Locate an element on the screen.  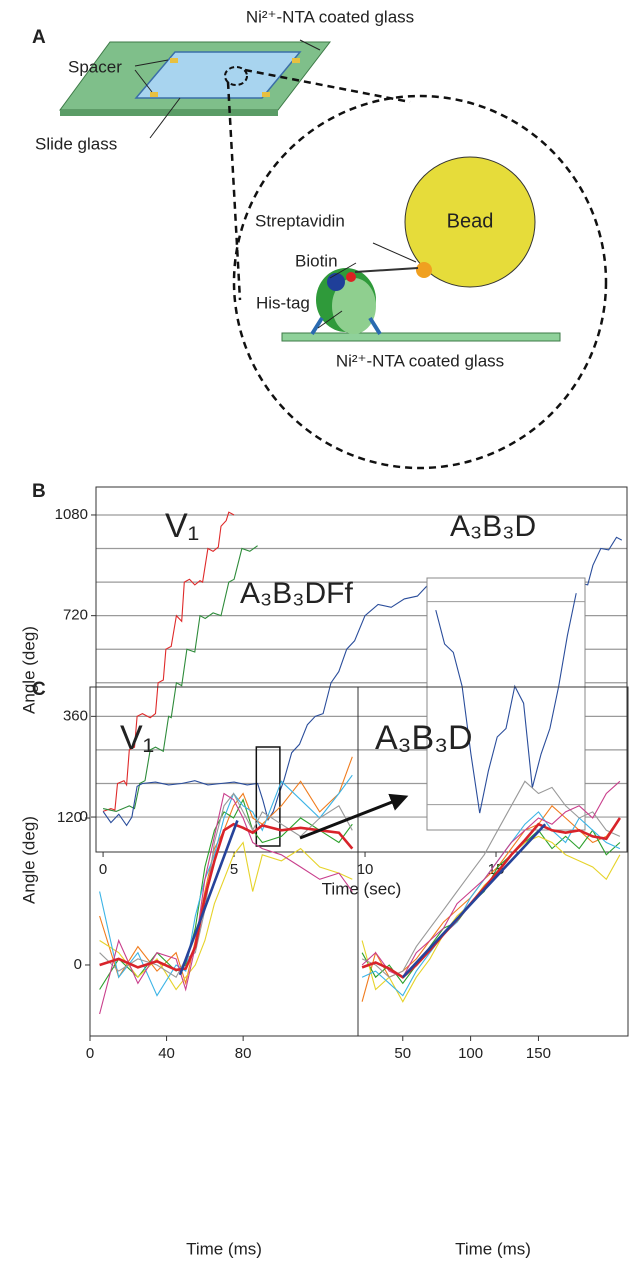
x-tick-label: 150 is located at coordinates (538, 1053).